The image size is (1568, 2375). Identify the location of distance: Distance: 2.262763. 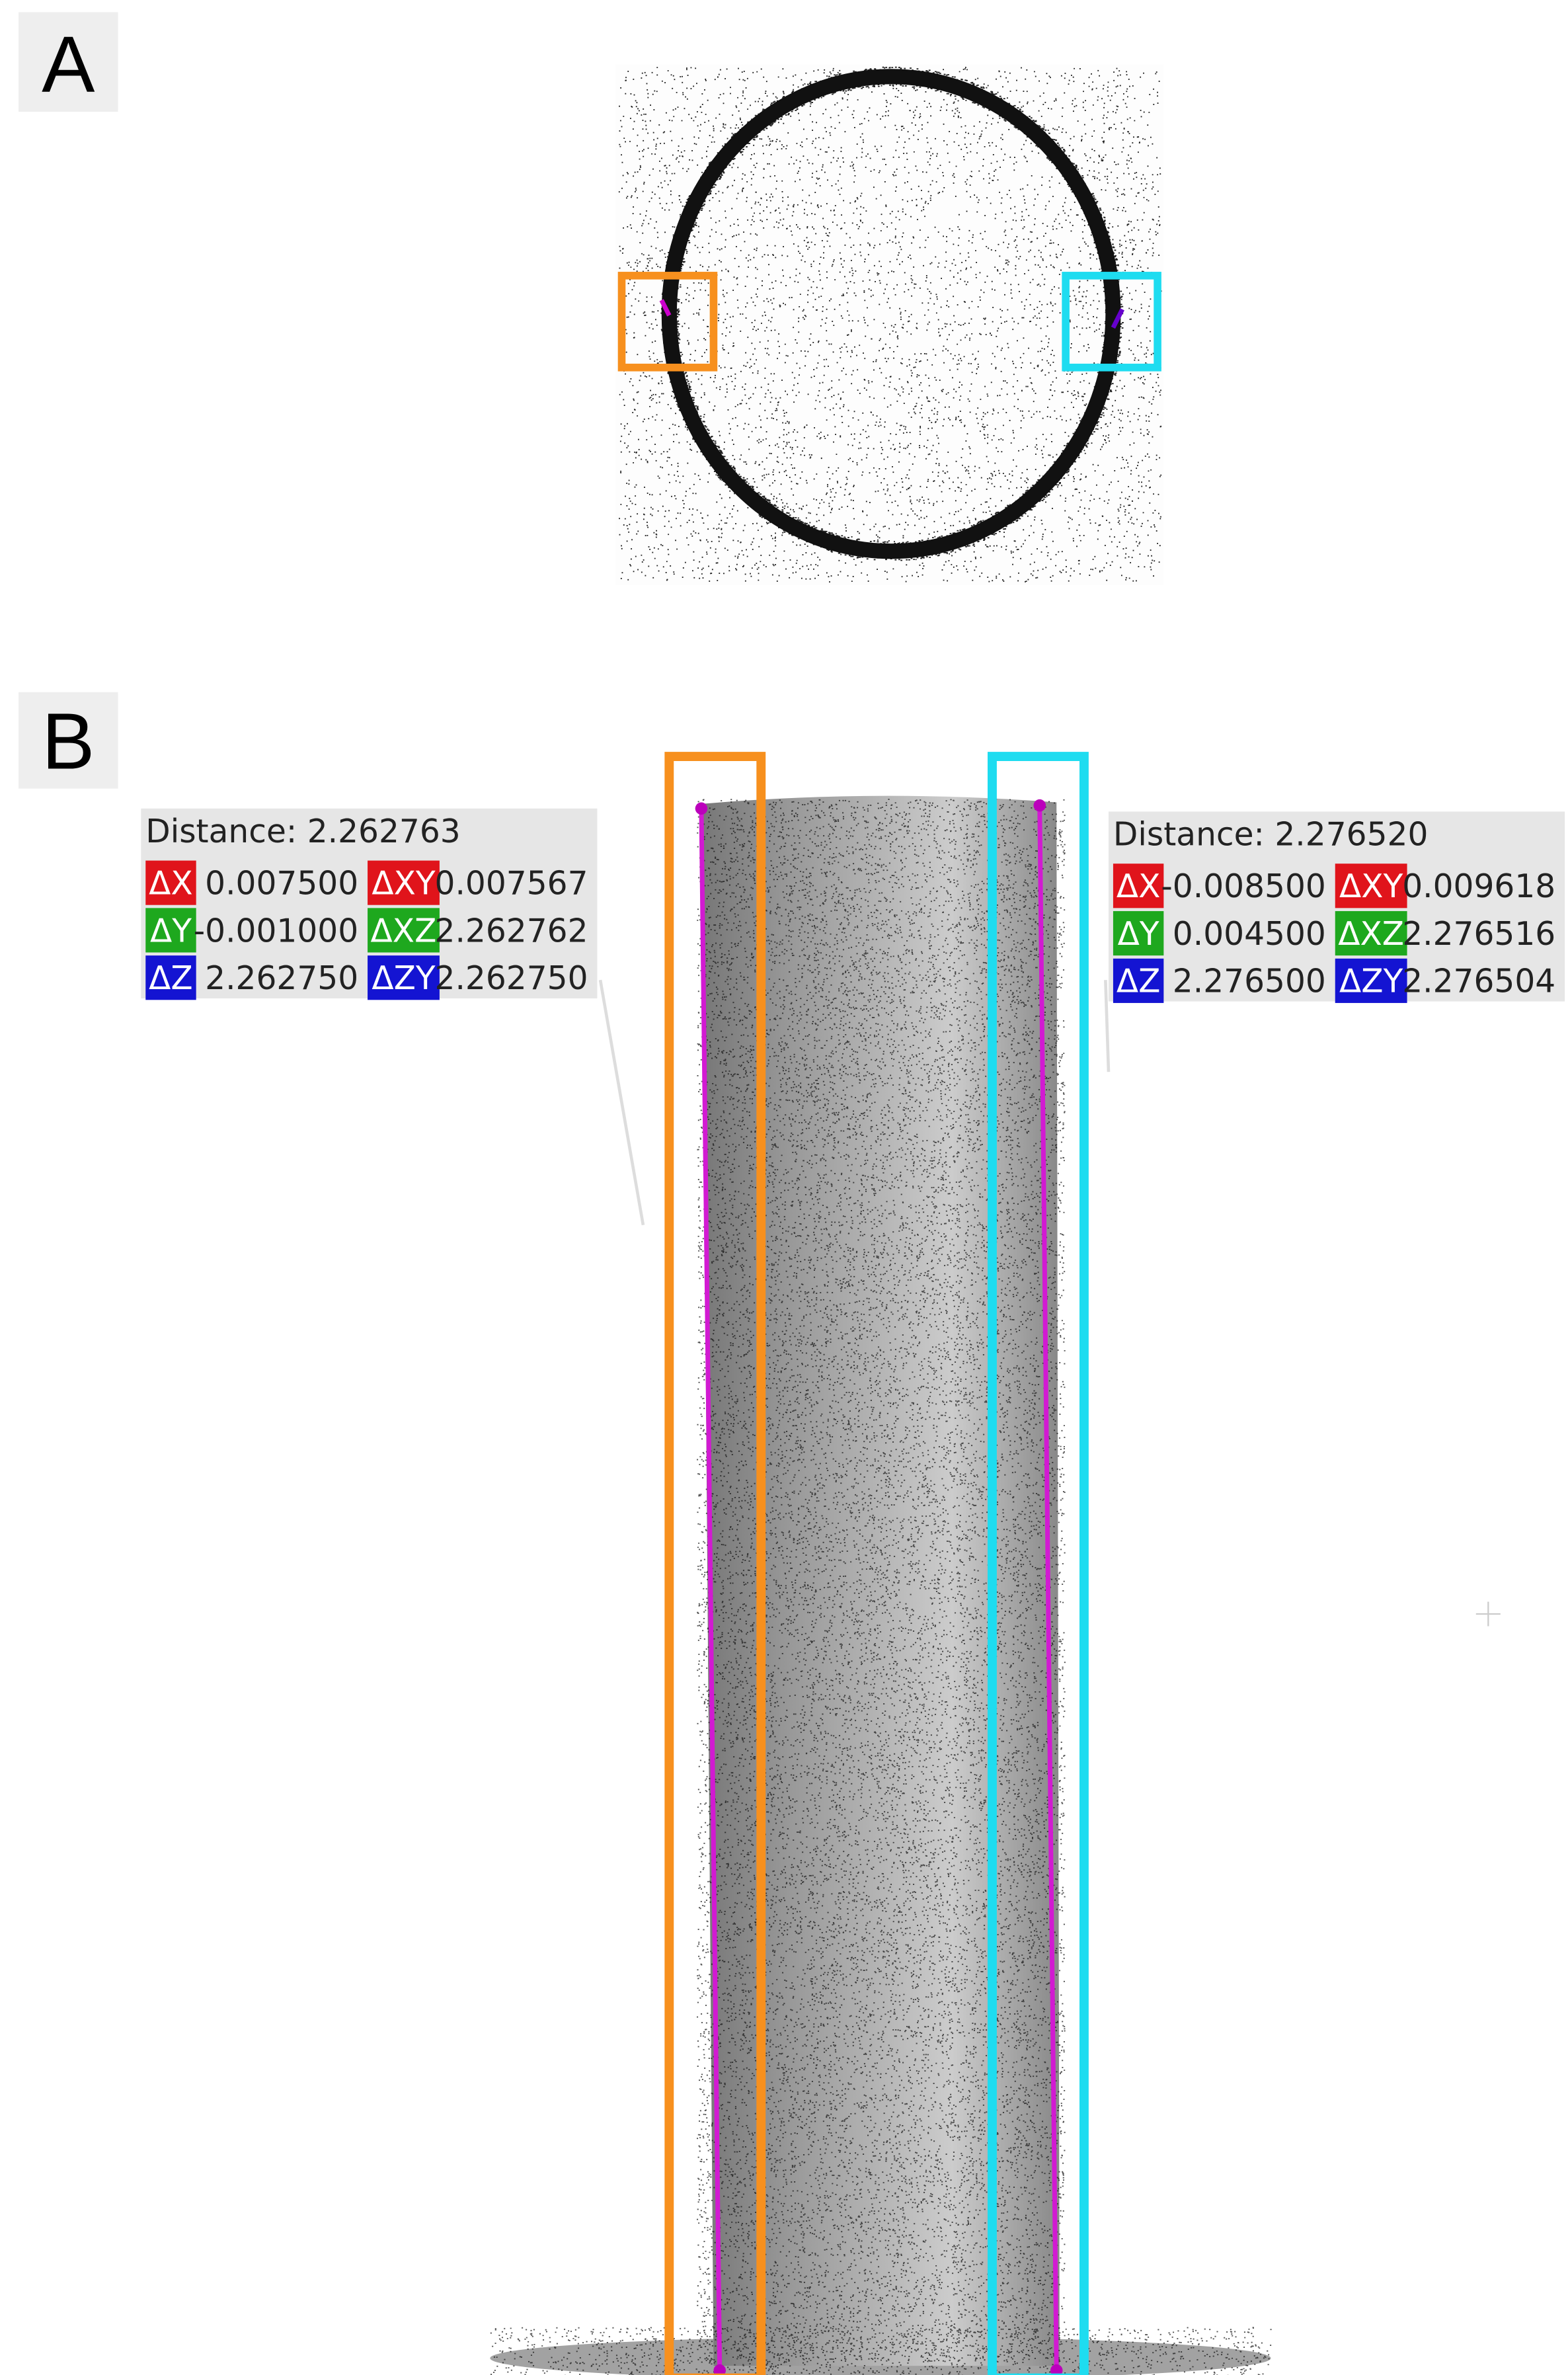
(302, 831).